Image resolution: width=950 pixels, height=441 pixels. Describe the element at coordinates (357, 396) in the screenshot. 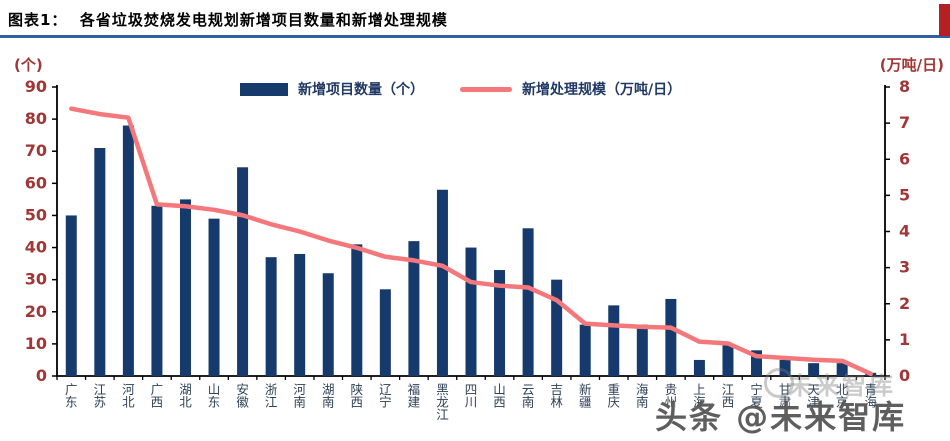

I see `category-label: 陕西` at that location.